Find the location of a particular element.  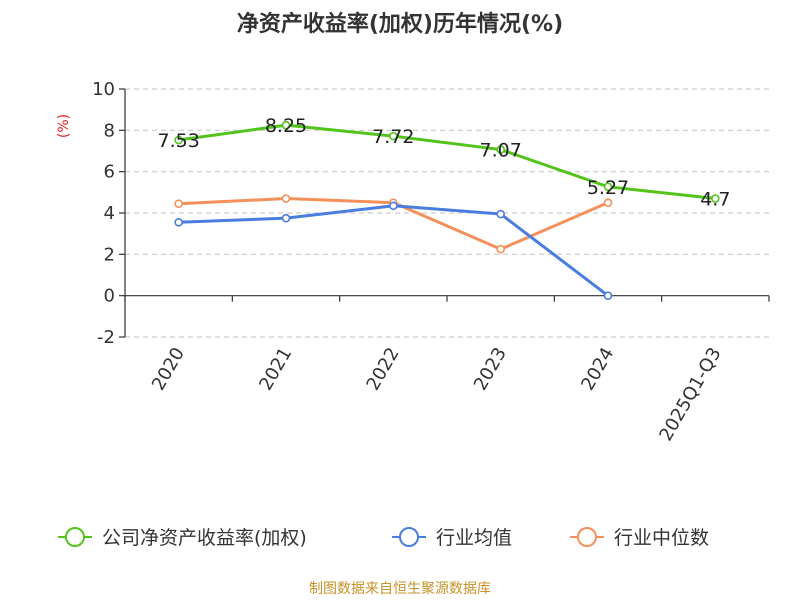

legend-item-1: 行业均值 is located at coordinates (452, 538).